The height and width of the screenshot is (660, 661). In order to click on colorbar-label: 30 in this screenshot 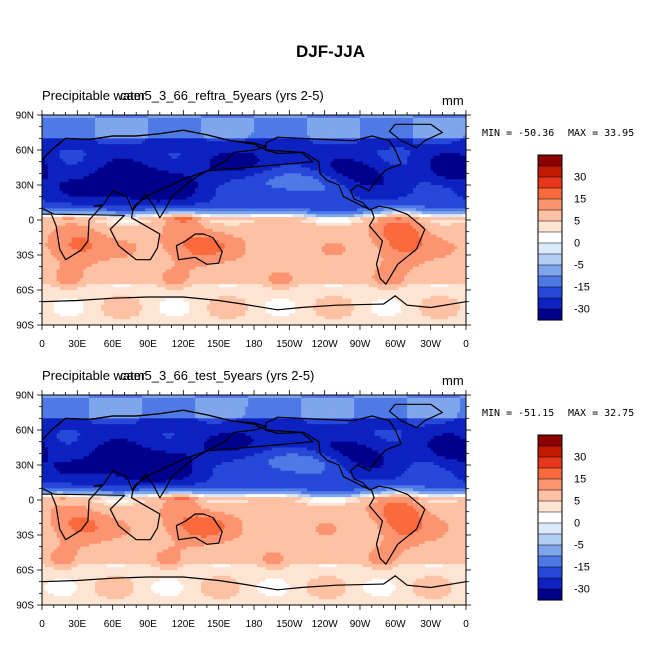, I will do `click(580, 458)`.